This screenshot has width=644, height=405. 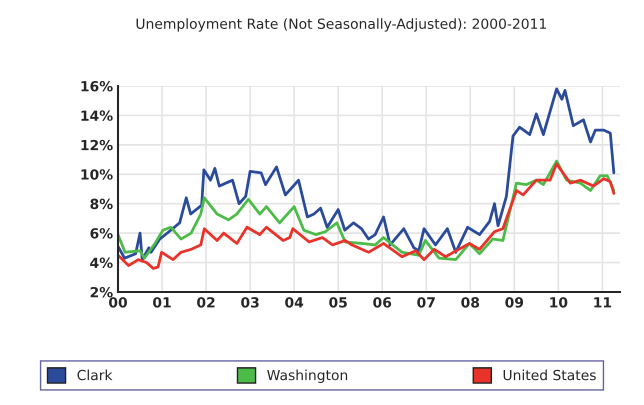 What do you see at coordinates (101, 204) in the screenshot?
I see `y-tick-label: 8%` at bounding box center [101, 204].